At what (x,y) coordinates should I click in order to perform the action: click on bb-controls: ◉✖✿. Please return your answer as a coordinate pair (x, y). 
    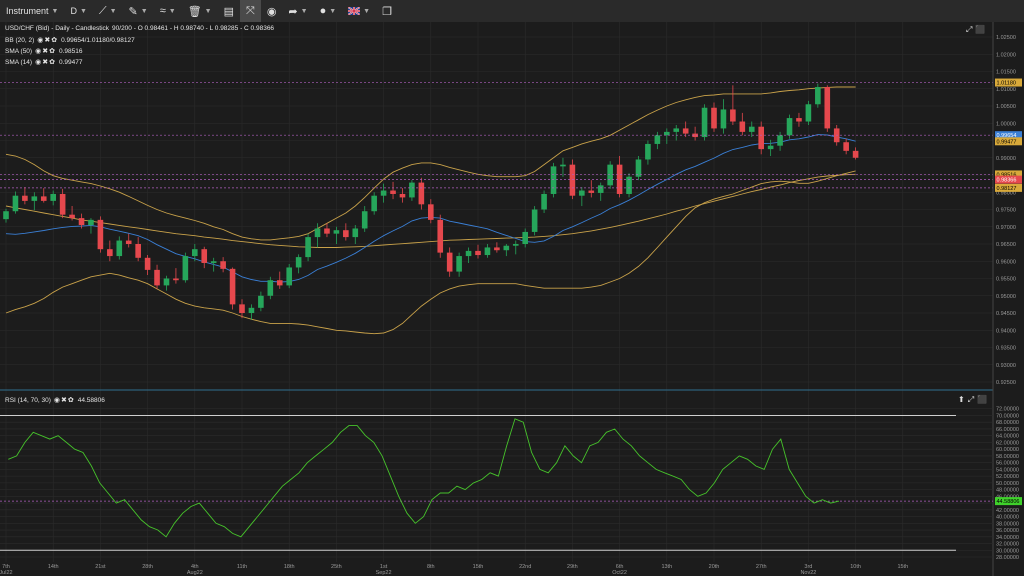
    Looking at the image, I should click on (47, 40).